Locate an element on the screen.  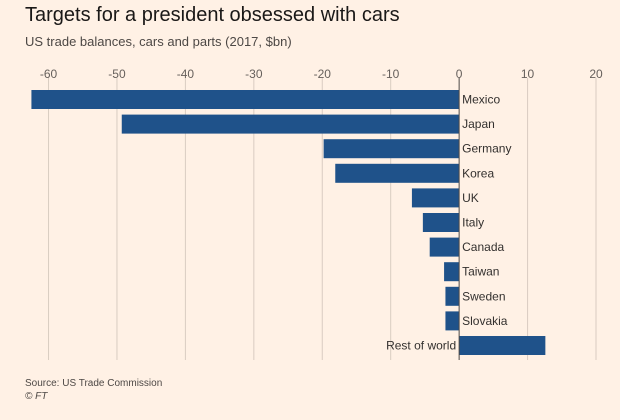
x-tick-label: -60 is located at coordinates (49, 74).